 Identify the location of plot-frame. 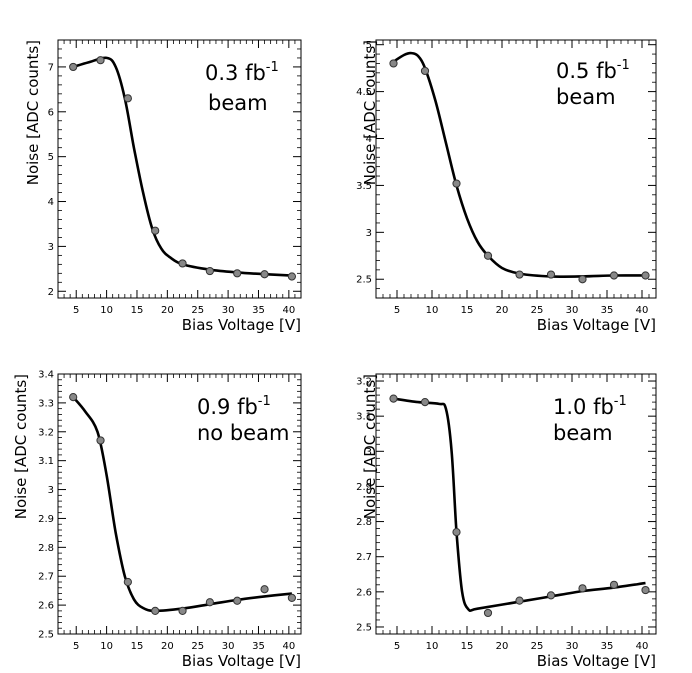
(179, 504).